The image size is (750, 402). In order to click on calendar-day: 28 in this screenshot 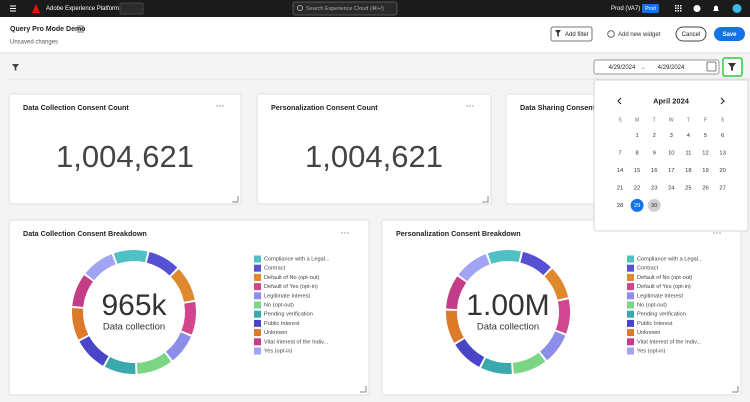, I will do `click(620, 206)`.